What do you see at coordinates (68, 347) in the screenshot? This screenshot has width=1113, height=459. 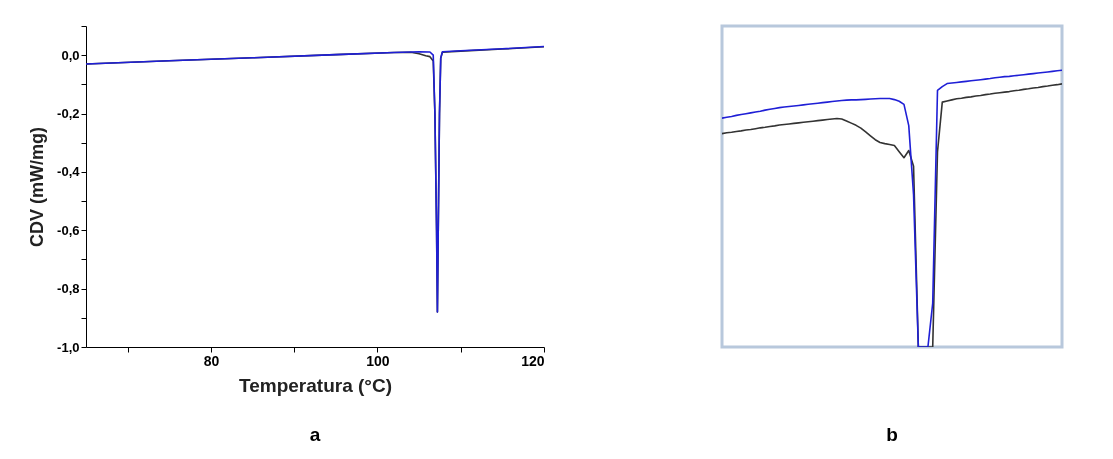 I see `y-tick-label: -1,0` at bounding box center [68, 347].